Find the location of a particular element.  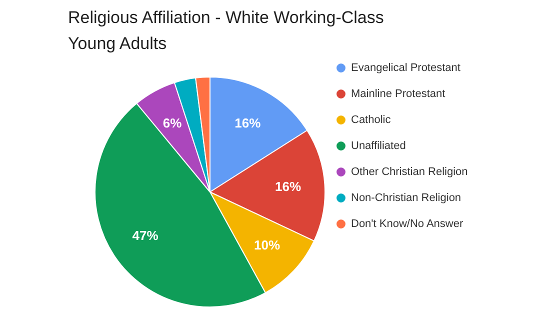

legend-label: Catholic is located at coordinates (371, 120).